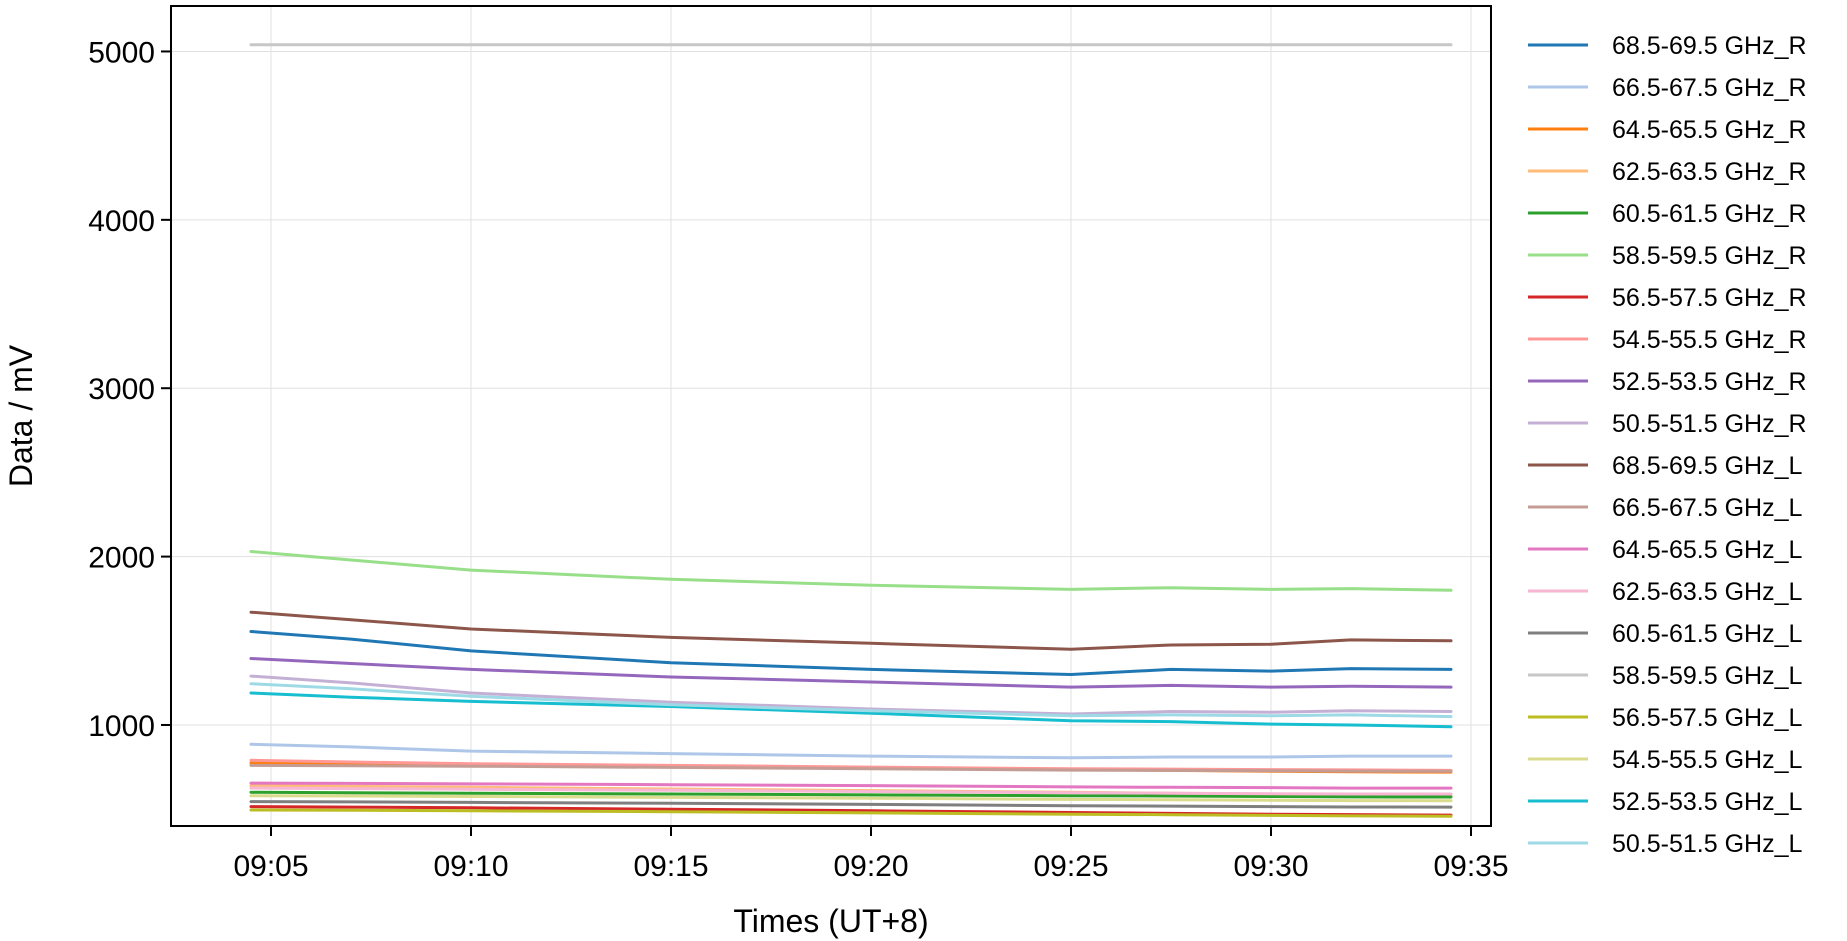 The image size is (1847, 941). Describe the element at coordinates (1709, 256) in the screenshot. I see `legend-label: 58.5-59.5 GHz_R` at that location.